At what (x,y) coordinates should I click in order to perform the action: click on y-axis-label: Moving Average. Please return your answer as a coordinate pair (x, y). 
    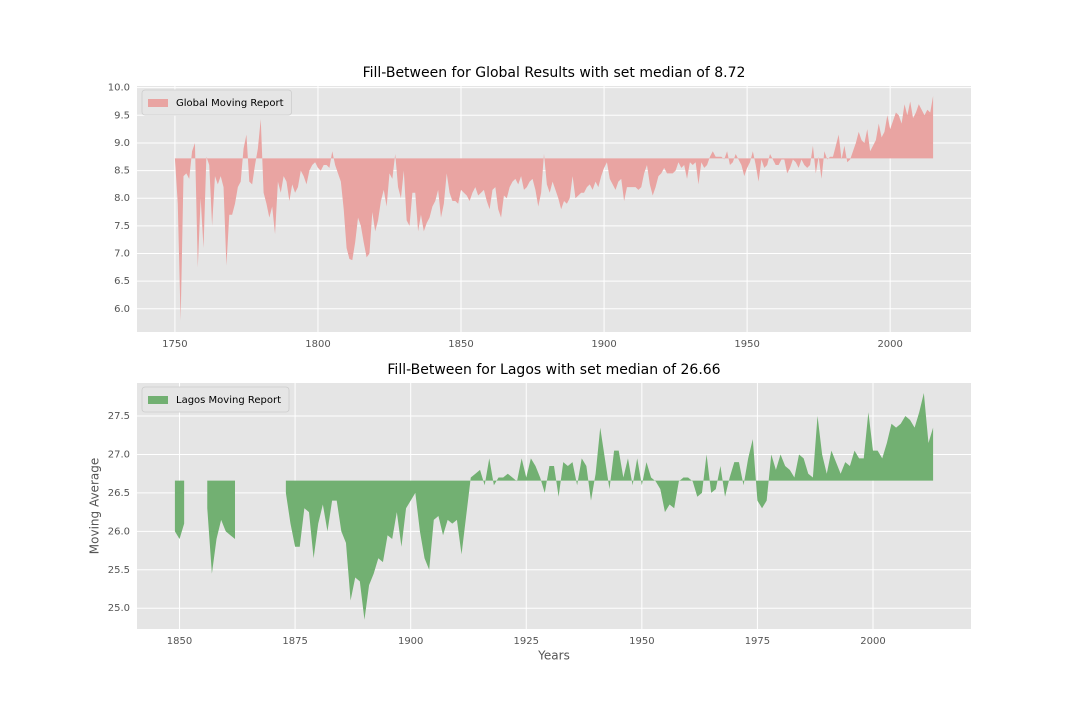
    Looking at the image, I should click on (95, 506).